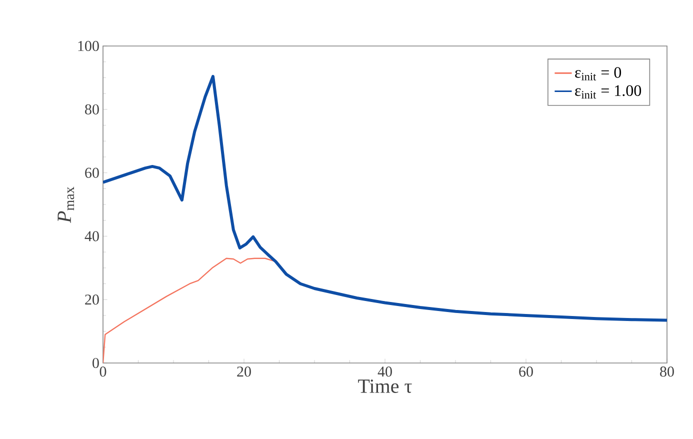 The image size is (693, 439). What do you see at coordinates (91, 236) in the screenshot?
I see `y-tick-label: 40` at bounding box center [91, 236].